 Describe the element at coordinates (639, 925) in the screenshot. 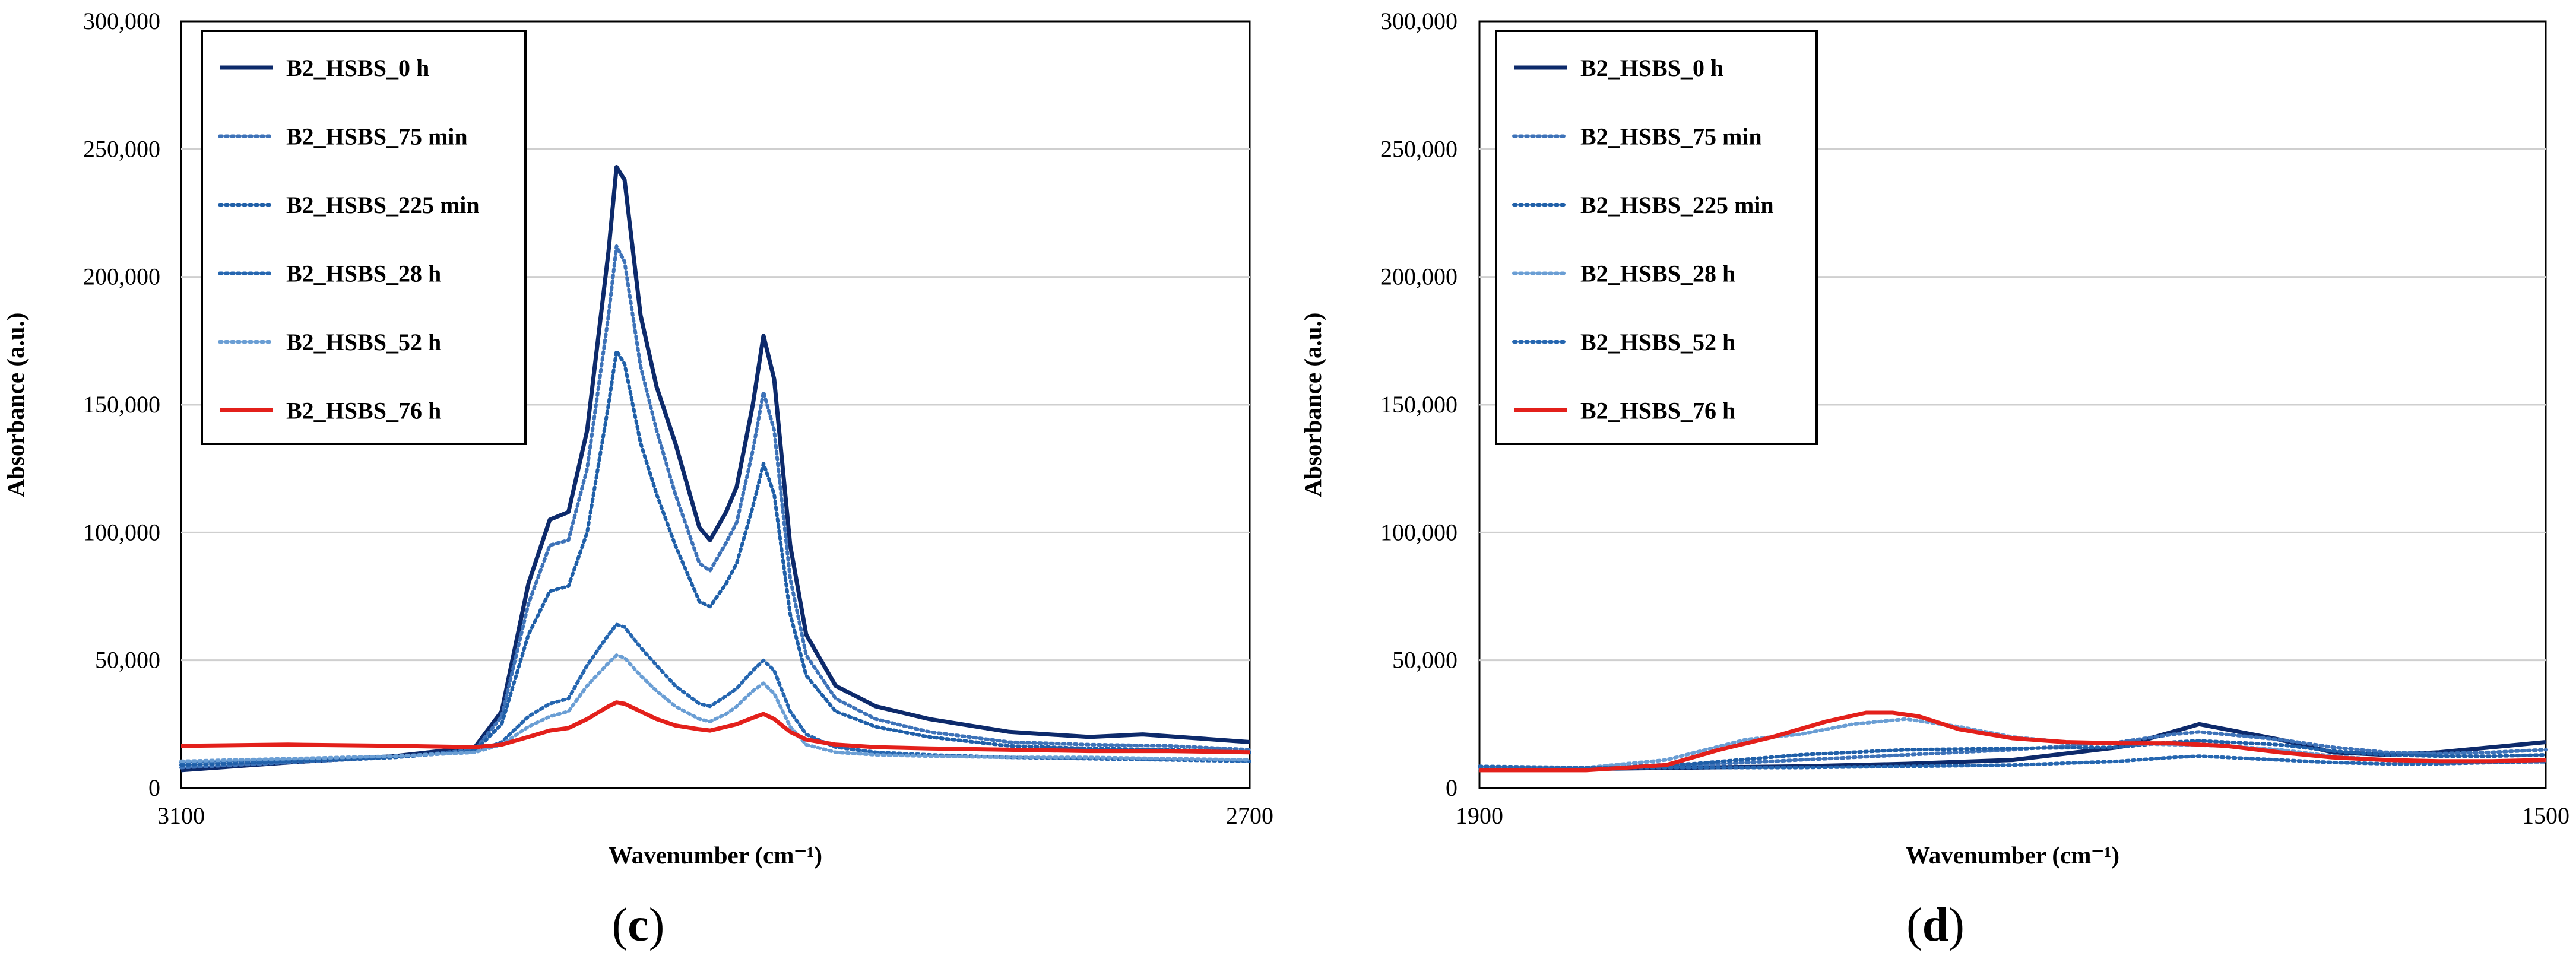

I see `panel-label: (c)` at that location.